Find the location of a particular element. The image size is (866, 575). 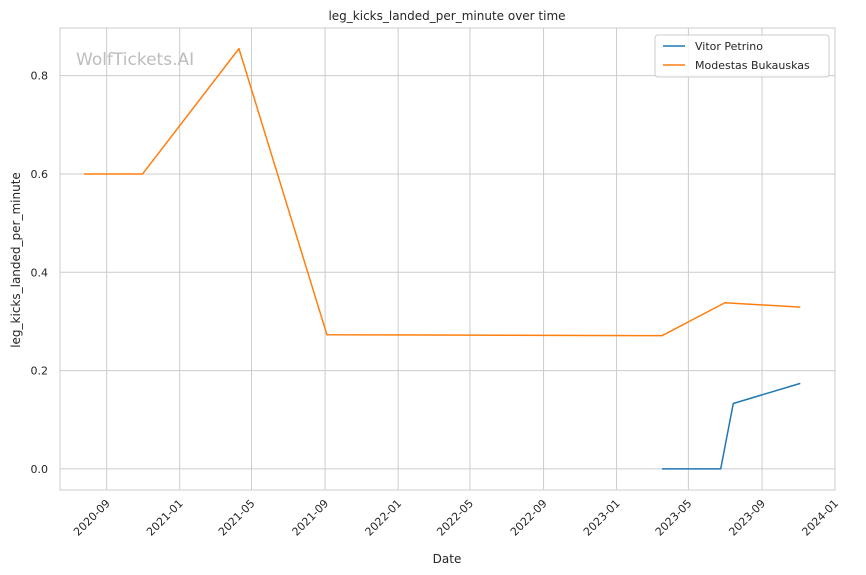

y-axis-title: leg_kicks_landed_per_minute is located at coordinates (16, 260).